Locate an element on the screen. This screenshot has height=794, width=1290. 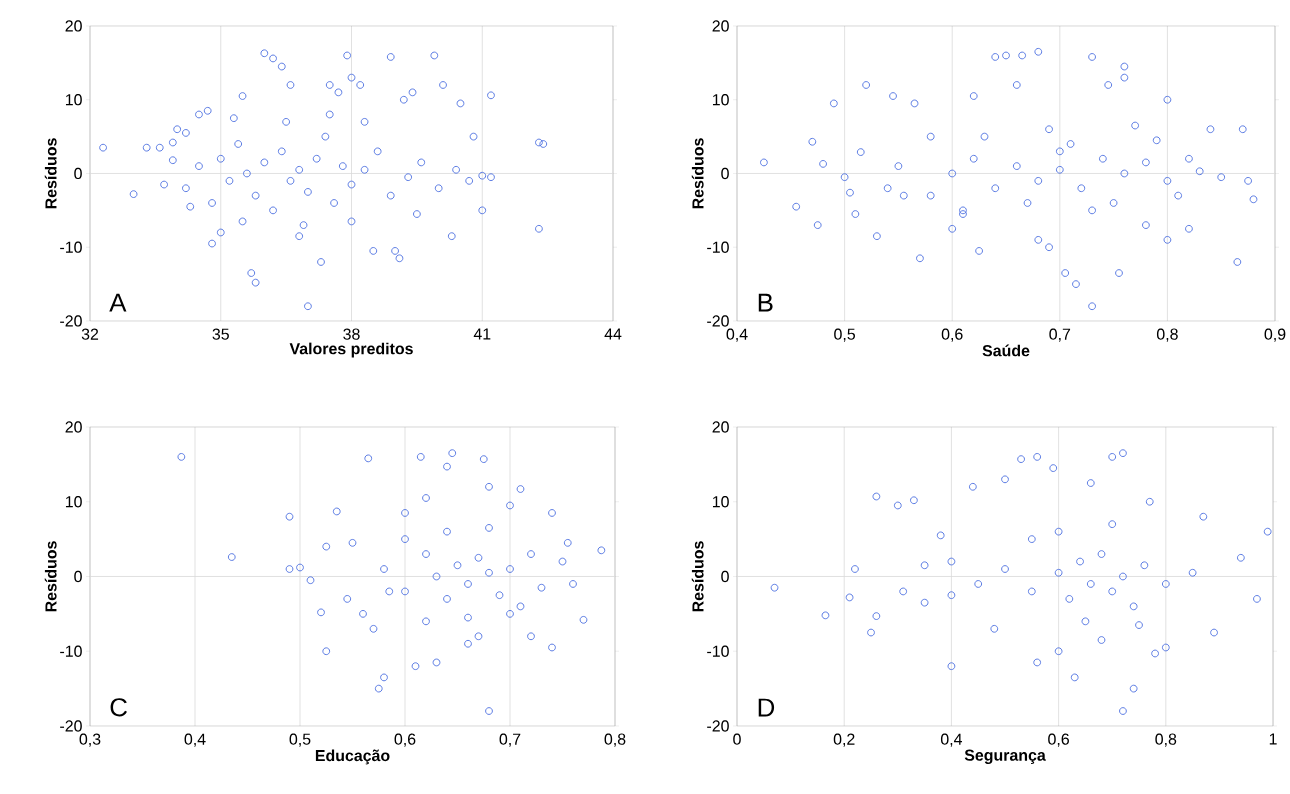
x-axis-title: Valores preditos is located at coordinates (351, 350).